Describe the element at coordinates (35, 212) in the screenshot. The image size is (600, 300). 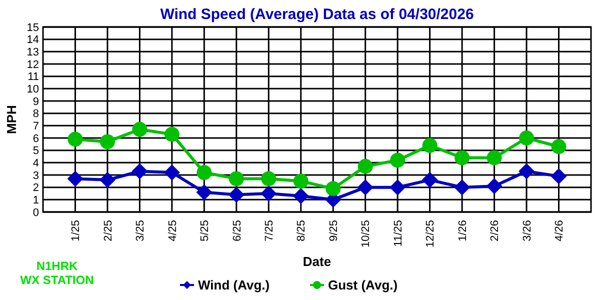
I see `y-tick-label: 0` at that location.